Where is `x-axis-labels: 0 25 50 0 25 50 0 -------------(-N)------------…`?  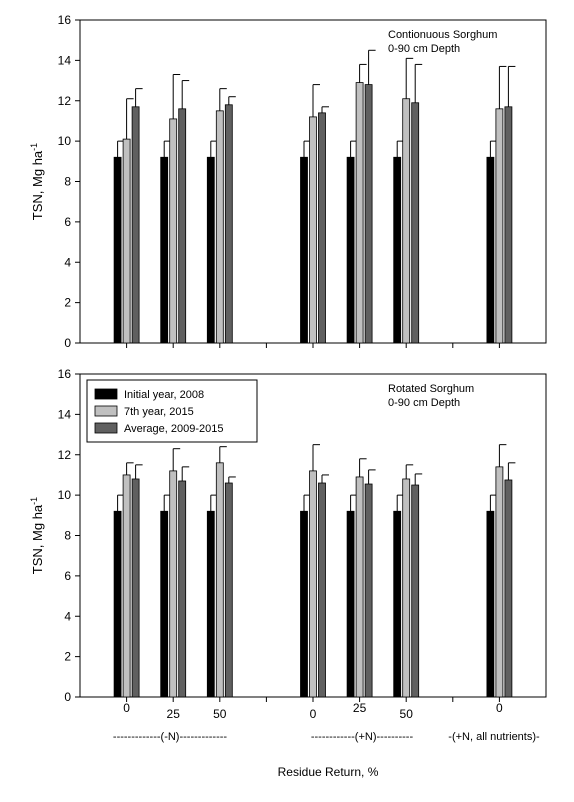 x-axis-labels: 0 25 50 0 25 50 0 -------------(-N)------------… is located at coordinates (326, 740).